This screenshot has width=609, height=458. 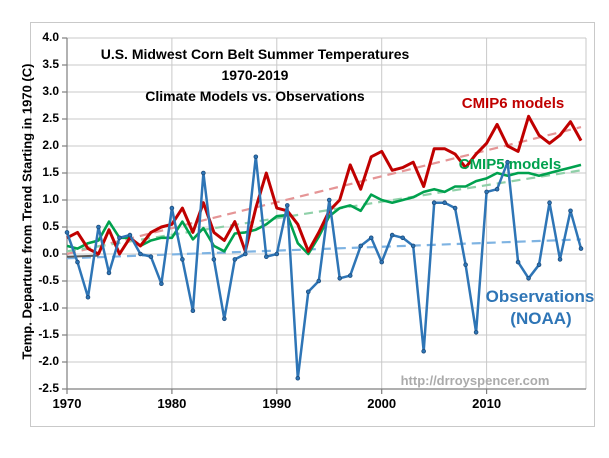 What do you see at coordinates (50, 172) in the screenshot?
I see `y-tick-label: 1.5` at bounding box center [50, 172].